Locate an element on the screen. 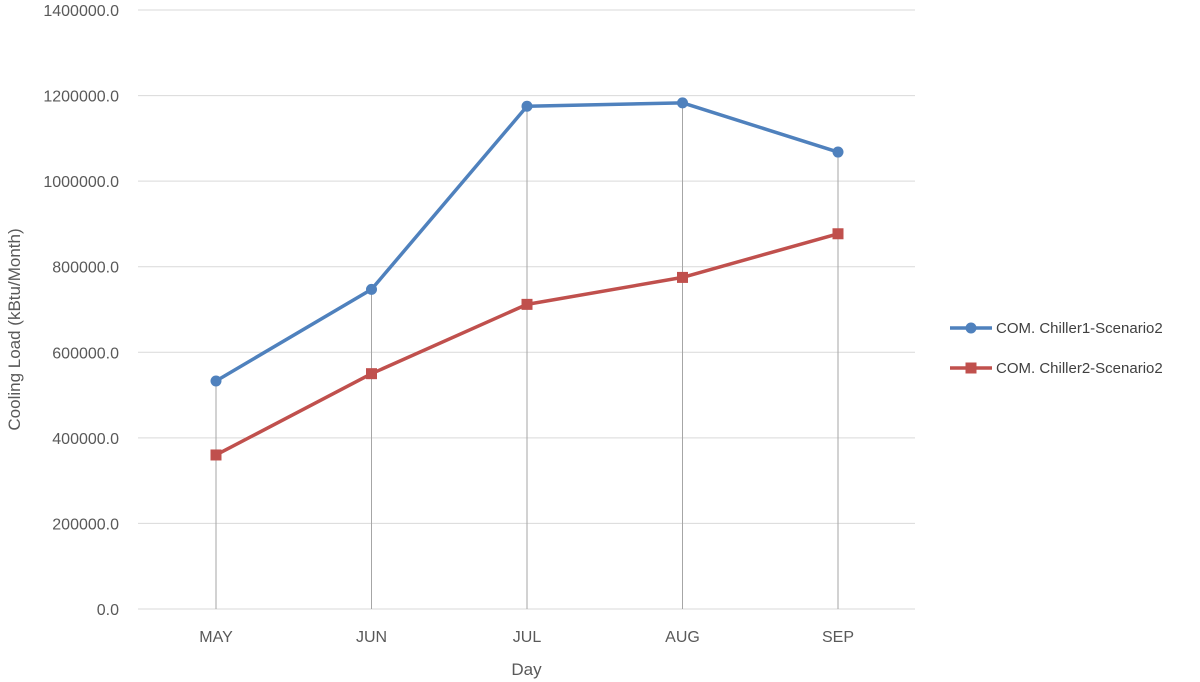  x-tick-label: SEP is located at coordinates (838, 637).